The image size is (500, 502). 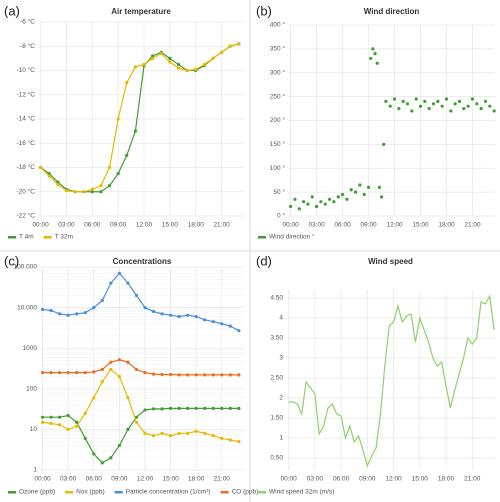 I want to click on panel-label: (c), so click(x=11, y=260).